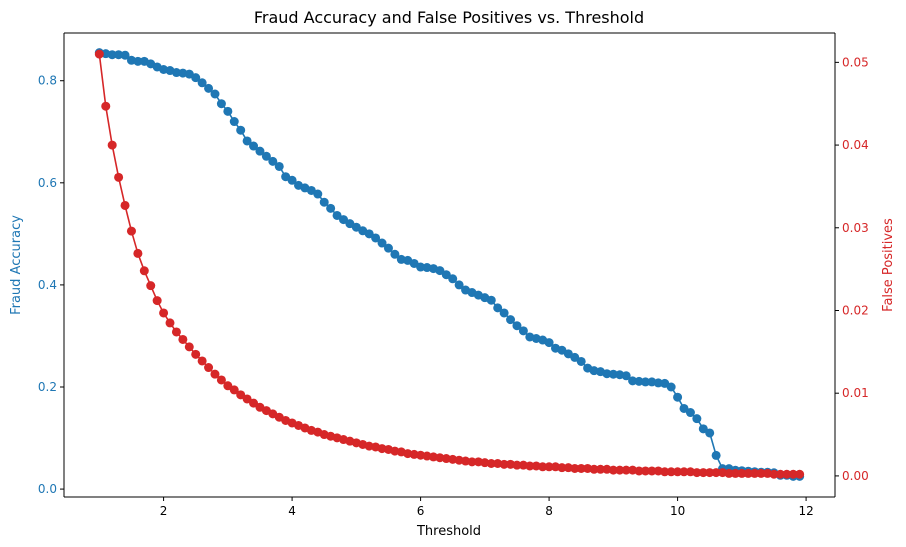 The width and height of the screenshot is (906, 547). I want to click on y-left-tick-label-0: 0.0, so click(47, 489).